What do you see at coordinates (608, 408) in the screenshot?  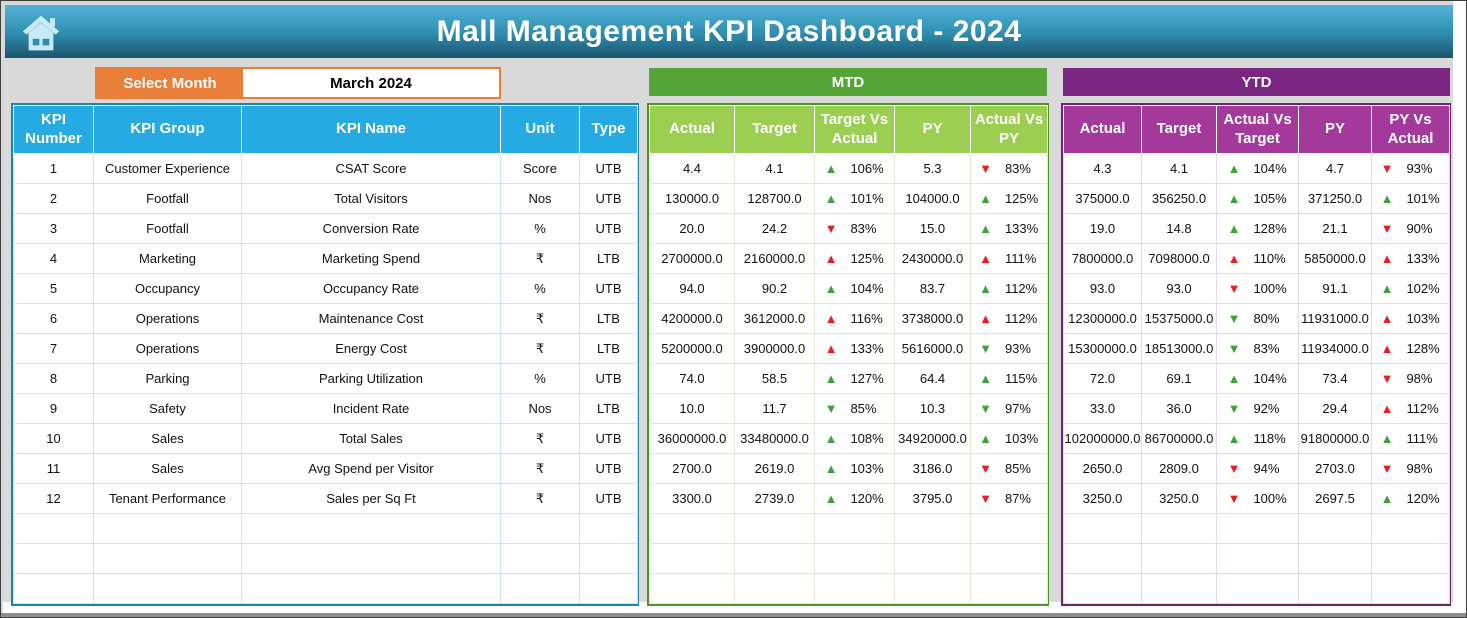 I see `type-cell: LTB` at bounding box center [608, 408].